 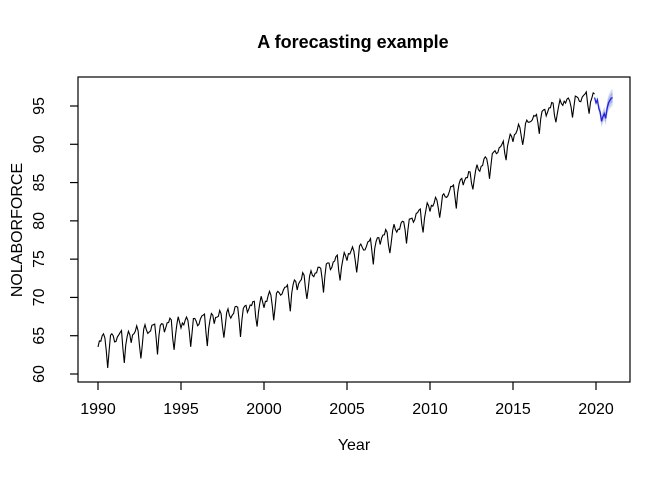 What do you see at coordinates (39, 336) in the screenshot?
I see `y-tick-label: 65` at bounding box center [39, 336].